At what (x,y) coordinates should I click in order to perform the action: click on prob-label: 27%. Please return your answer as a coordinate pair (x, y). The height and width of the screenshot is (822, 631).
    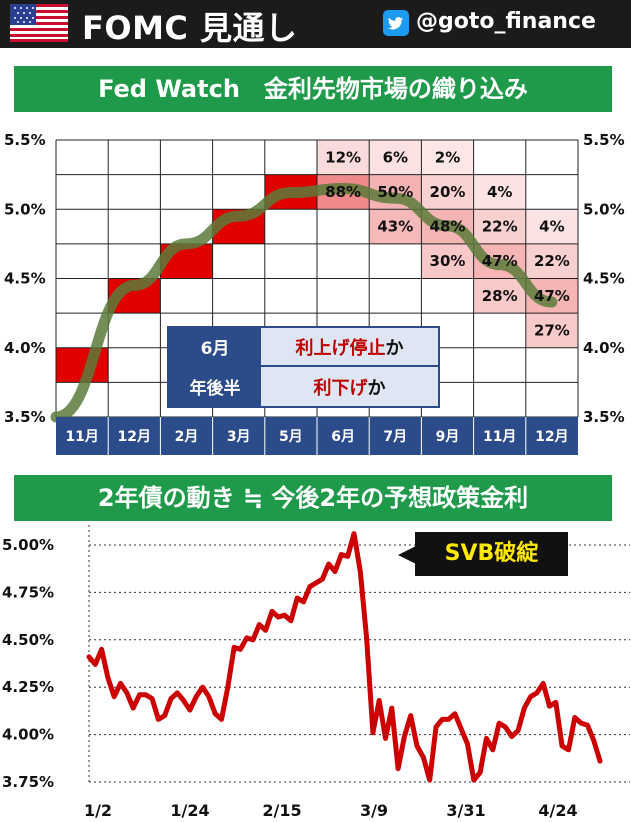
    Looking at the image, I should click on (552, 330).